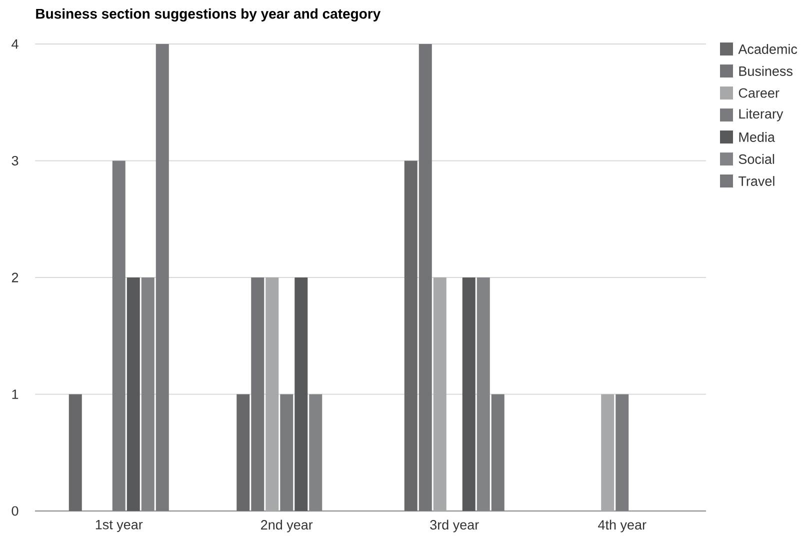 The image size is (801, 539). What do you see at coordinates (768, 49) in the screenshot?
I see `legend-label: Academic` at bounding box center [768, 49].